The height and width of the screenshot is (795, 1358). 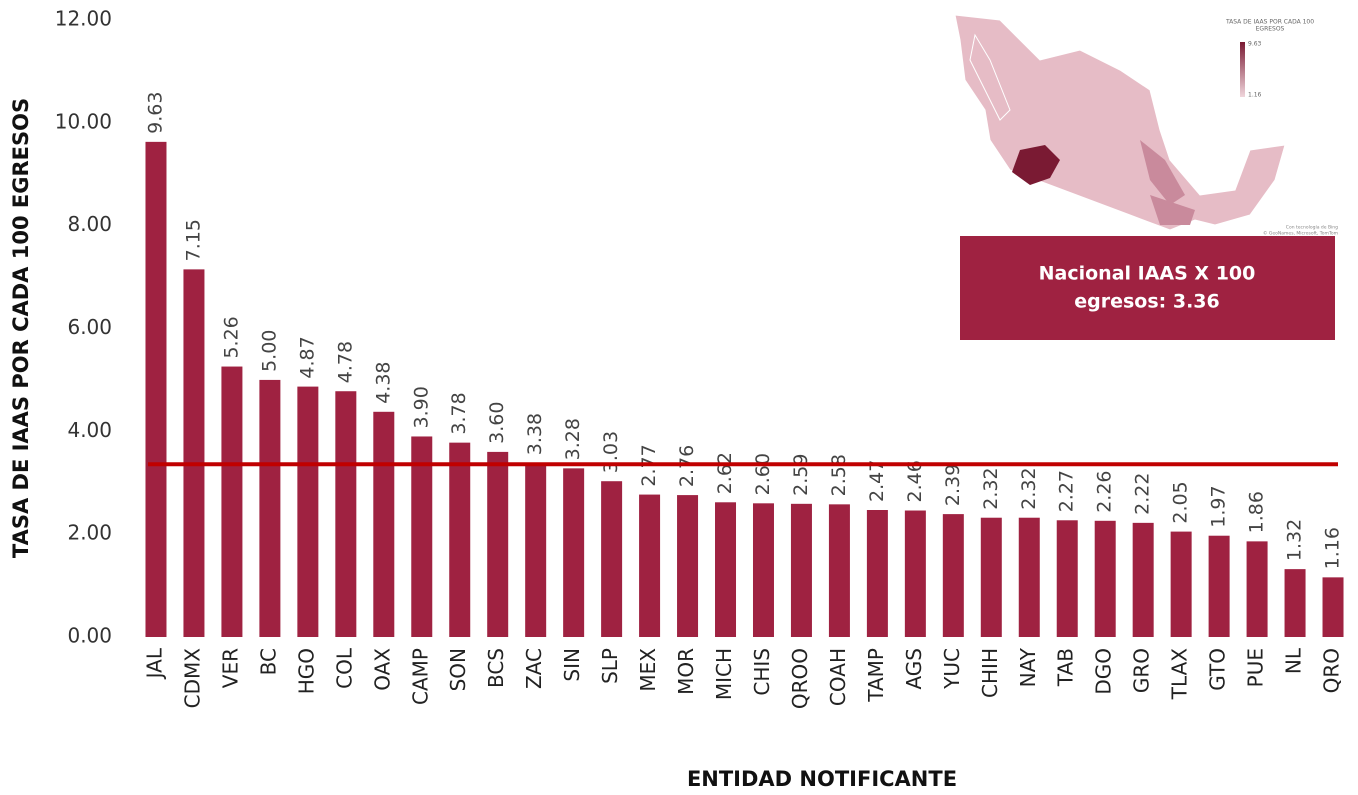 What do you see at coordinates (307, 357) in the screenshot?
I see `value-label: 4.87` at bounding box center [307, 357].